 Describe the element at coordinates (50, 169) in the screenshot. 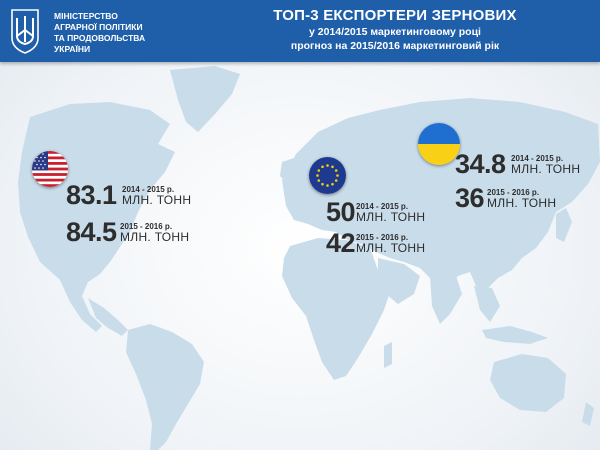

I see `usa-flag-icon` at that location.